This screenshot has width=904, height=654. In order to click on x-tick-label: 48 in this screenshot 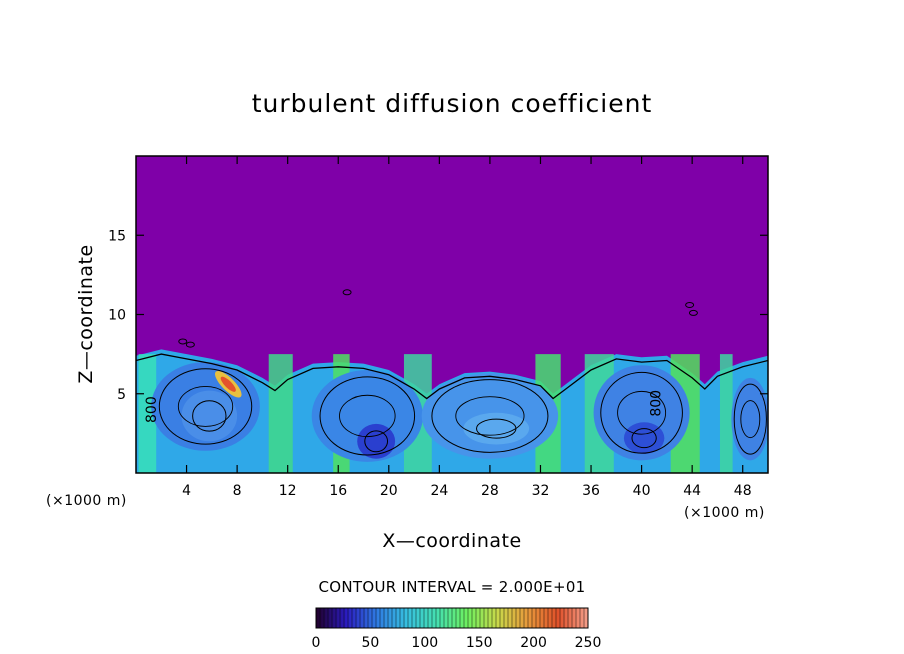, I will do `click(743, 491)`.